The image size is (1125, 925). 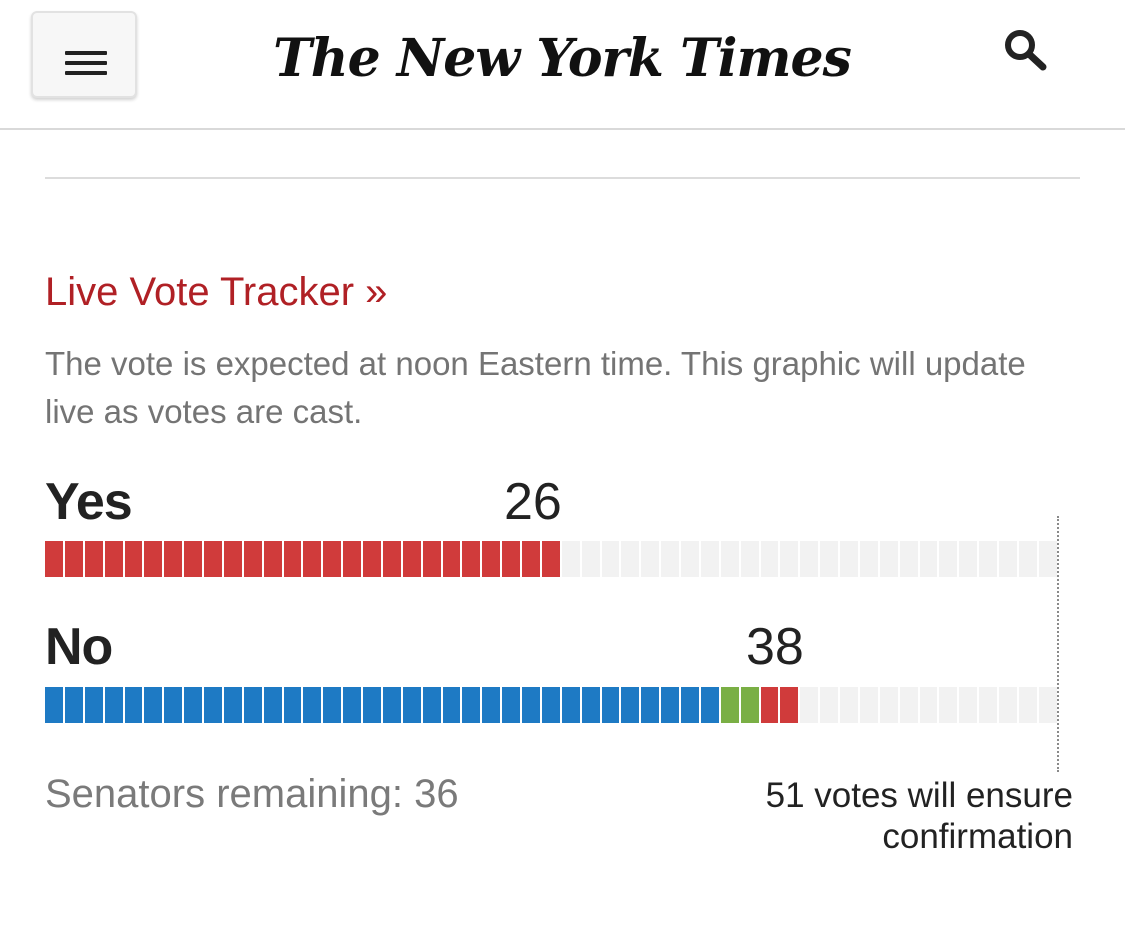 I want to click on live-vote-tracker-link: Live Vote Tracker », so click(x=216, y=292).